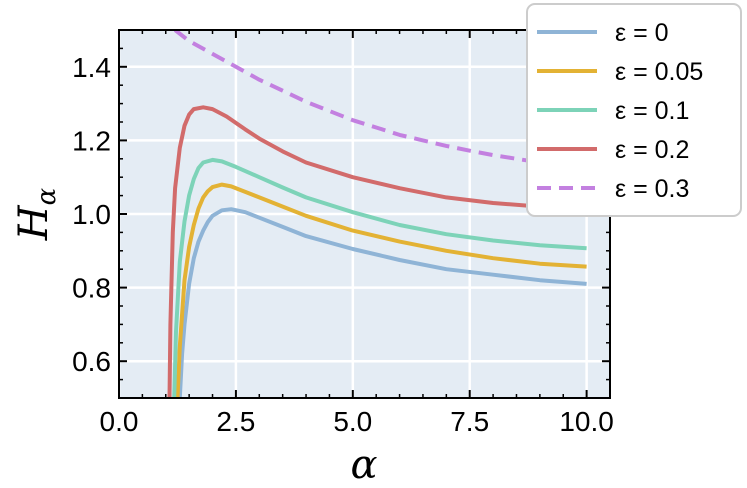 This screenshot has width=747, height=488. What do you see at coordinates (469, 421) in the screenshot?
I see `x-tick-label: 7.5` at bounding box center [469, 421].